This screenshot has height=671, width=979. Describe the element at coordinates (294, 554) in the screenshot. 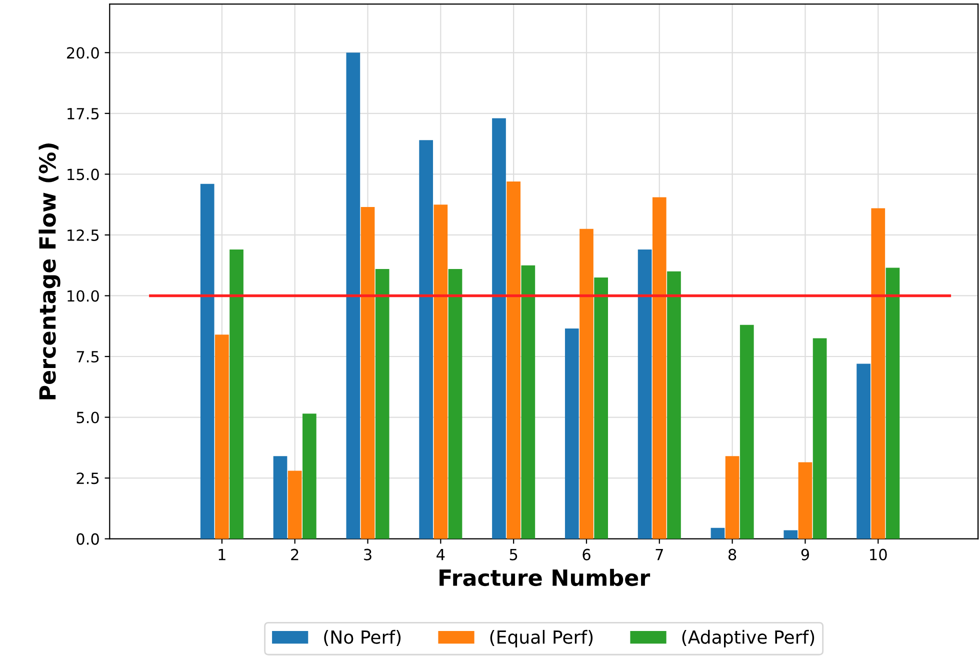

I see `x-tick-label: 2` at that location.